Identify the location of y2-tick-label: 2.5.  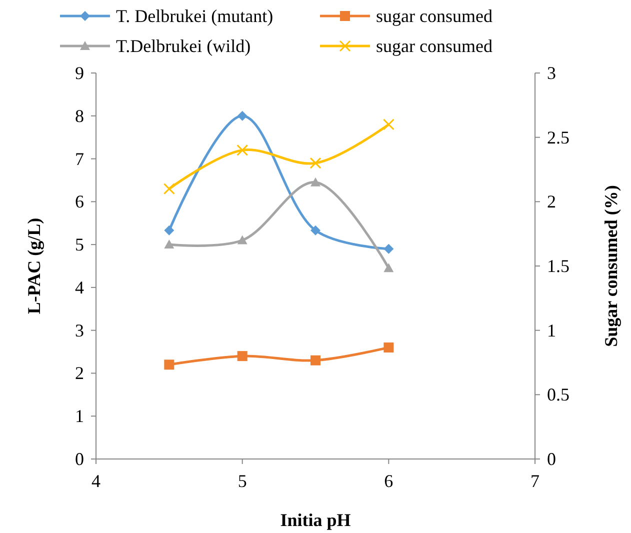
(558, 137).